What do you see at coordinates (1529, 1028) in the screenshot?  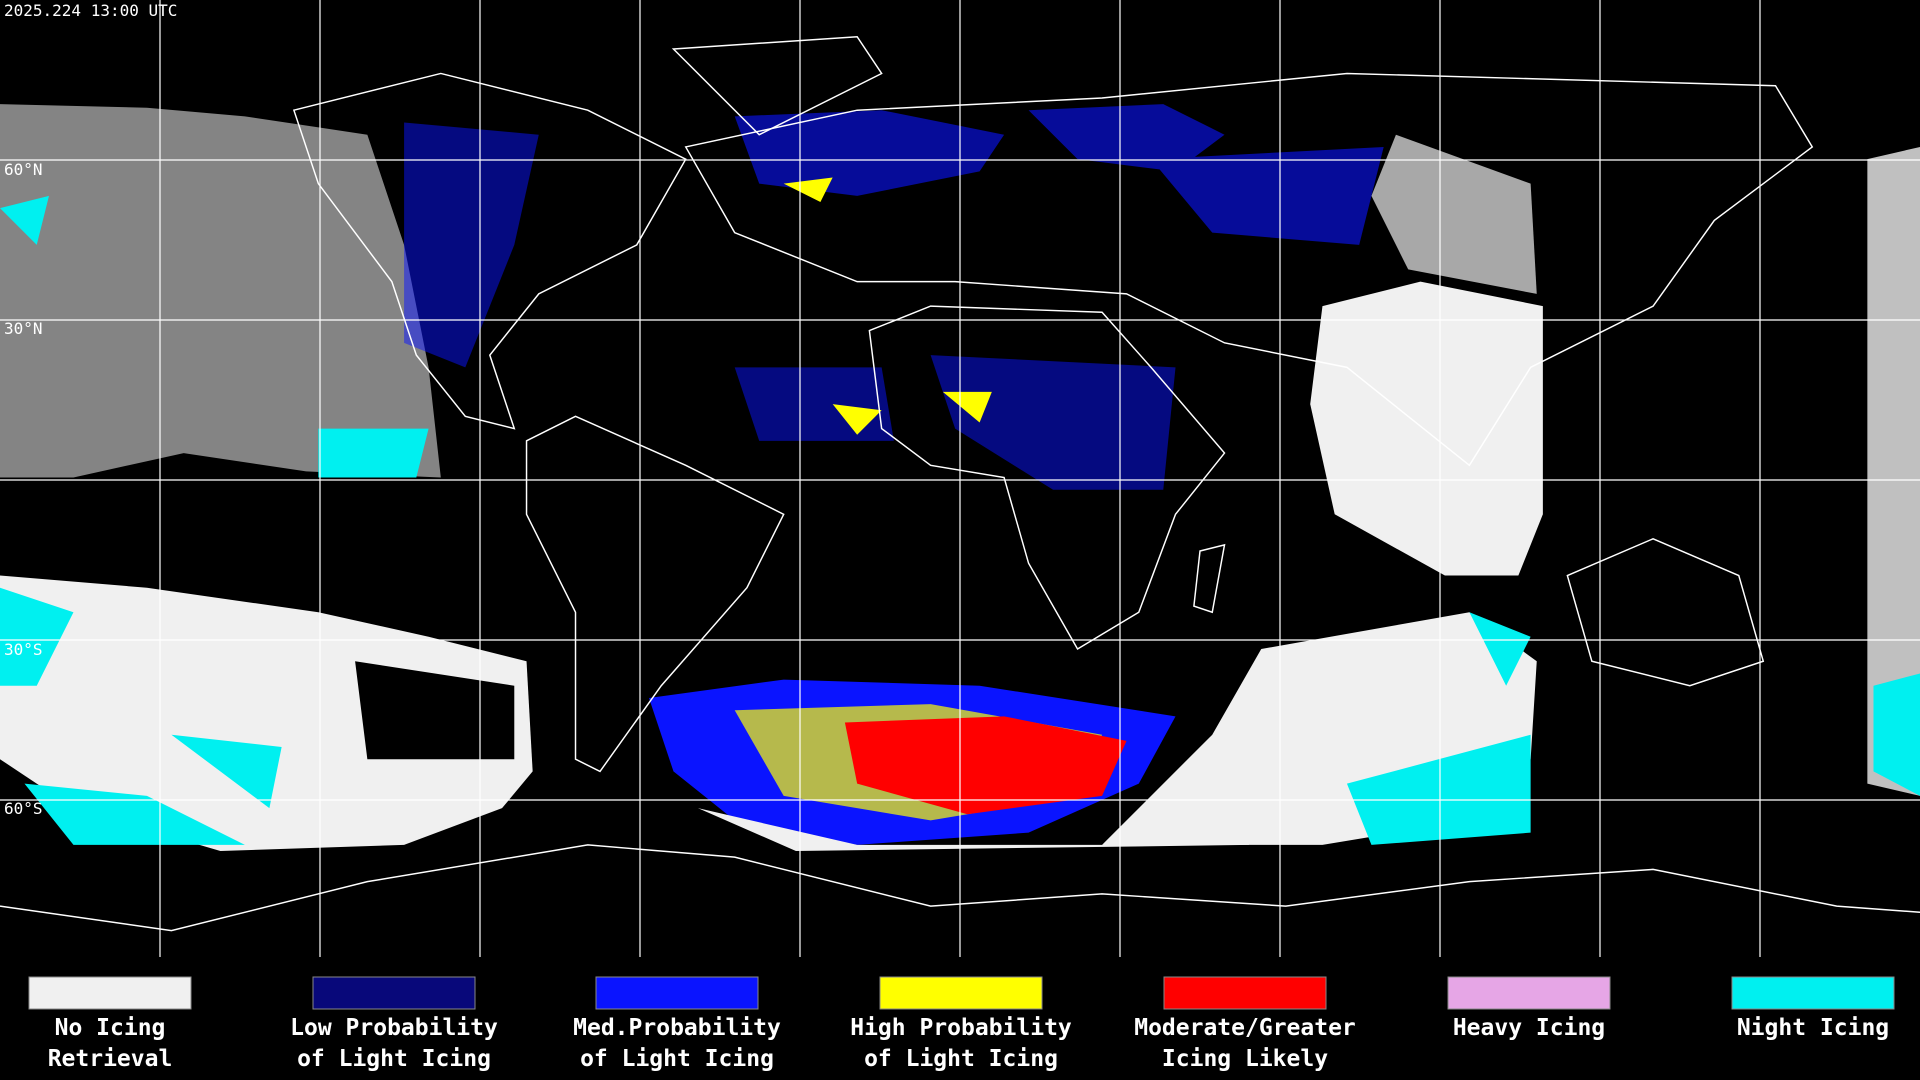 I see `legend-label: Heavy Icing` at bounding box center [1529, 1028].